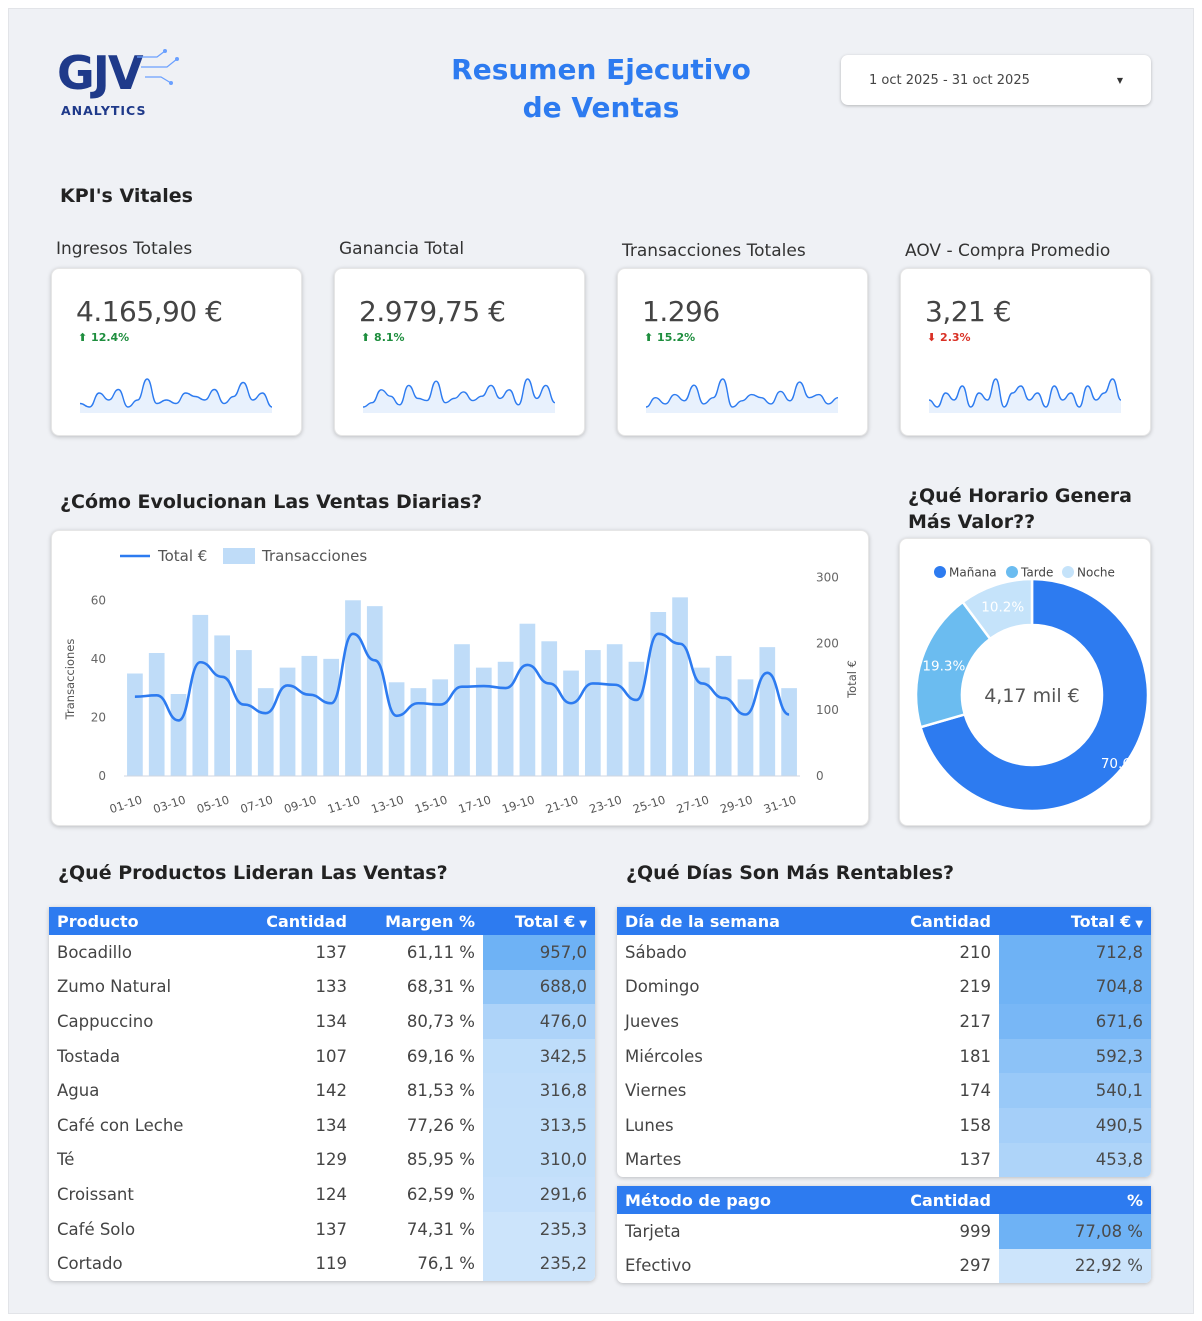 The image size is (1202, 1321). What do you see at coordinates (884, 952) in the screenshot?
I see `table-row: Sábado 210 712,8` at bounding box center [884, 952].